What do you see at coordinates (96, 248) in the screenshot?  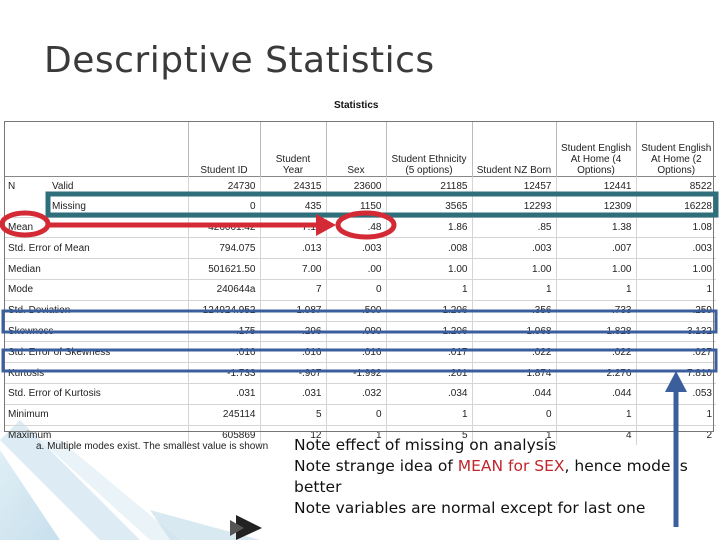 I see `row-label: Std. Error of Mean` at bounding box center [96, 248].